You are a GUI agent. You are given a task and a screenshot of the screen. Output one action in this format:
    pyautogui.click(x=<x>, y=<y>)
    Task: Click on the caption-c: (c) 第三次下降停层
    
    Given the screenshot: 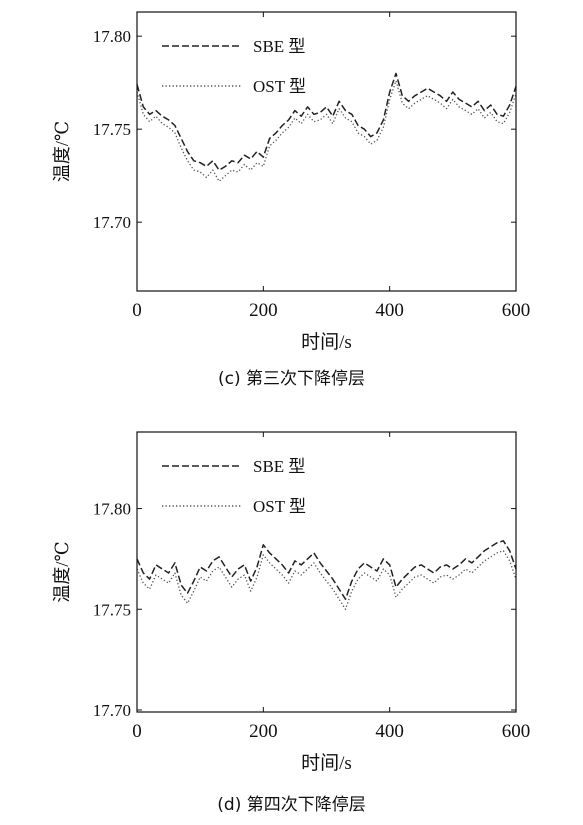 What is the action you would take?
    pyautogui.click(x=291, y=379)
    